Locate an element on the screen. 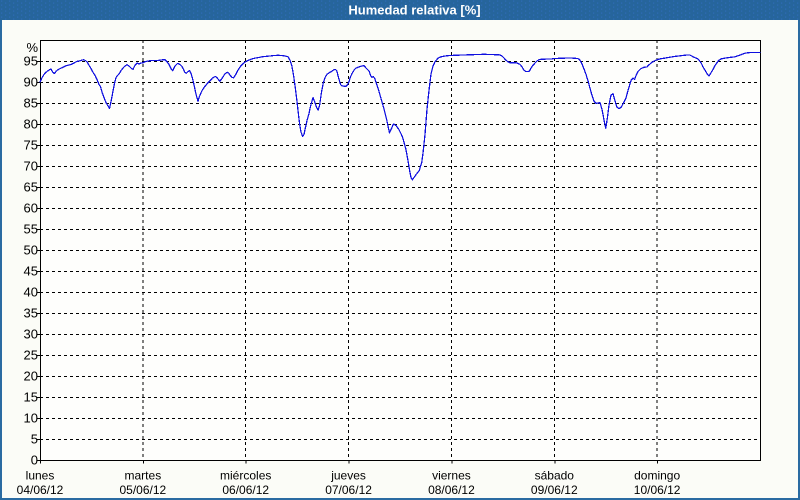 This screenshot has height=500, width=800. svg-text: 5 is located at coordinates (34, 439).